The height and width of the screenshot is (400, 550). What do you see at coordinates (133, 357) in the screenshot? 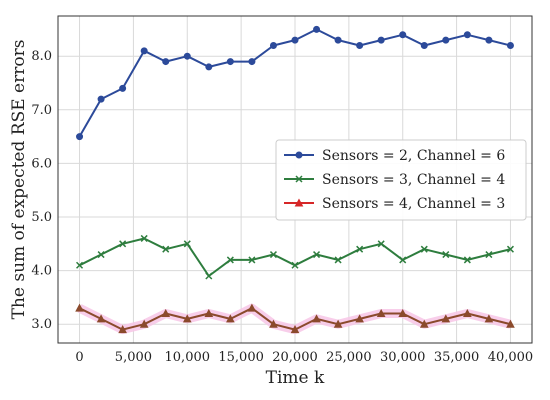
I see `x-tick-label: 5,000` at bounding box center [133, 357].